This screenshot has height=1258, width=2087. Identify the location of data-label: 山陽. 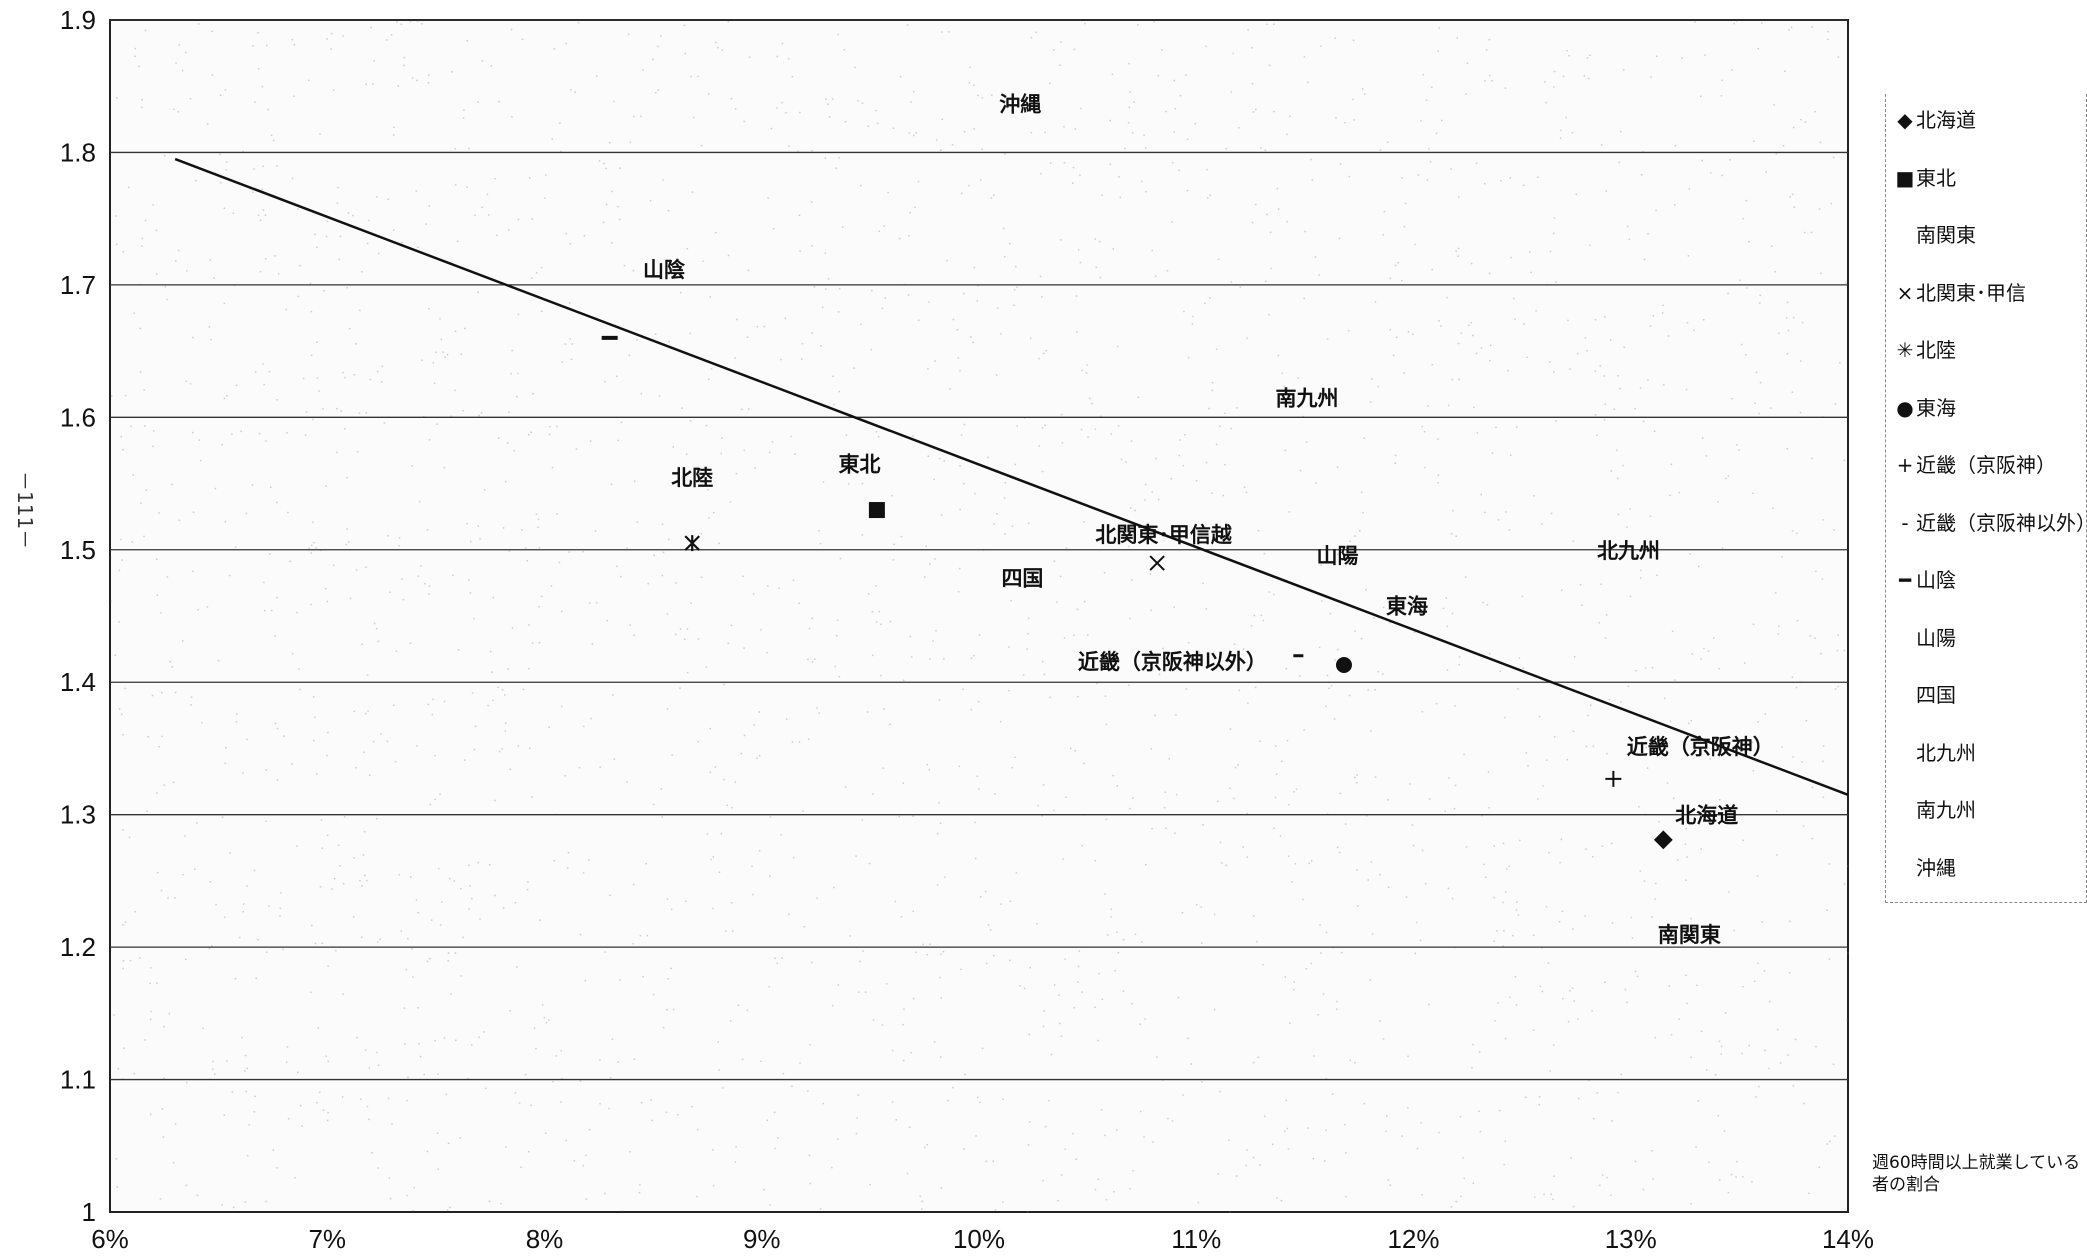
(1337, 556).